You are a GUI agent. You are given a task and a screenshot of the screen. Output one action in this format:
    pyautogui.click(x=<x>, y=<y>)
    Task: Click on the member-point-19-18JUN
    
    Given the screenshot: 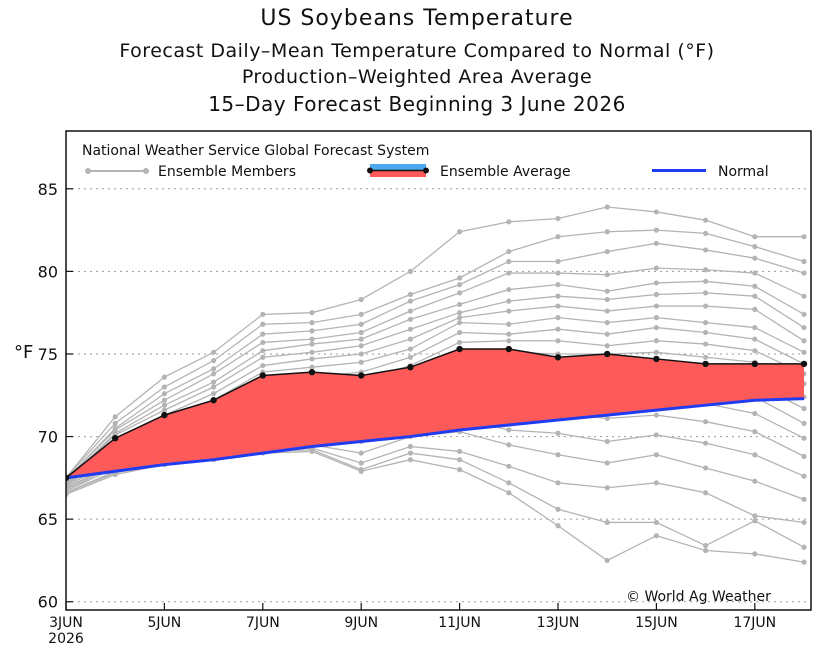 What is the action you would take?
    pyautogui.click(x=804, y=522)
    